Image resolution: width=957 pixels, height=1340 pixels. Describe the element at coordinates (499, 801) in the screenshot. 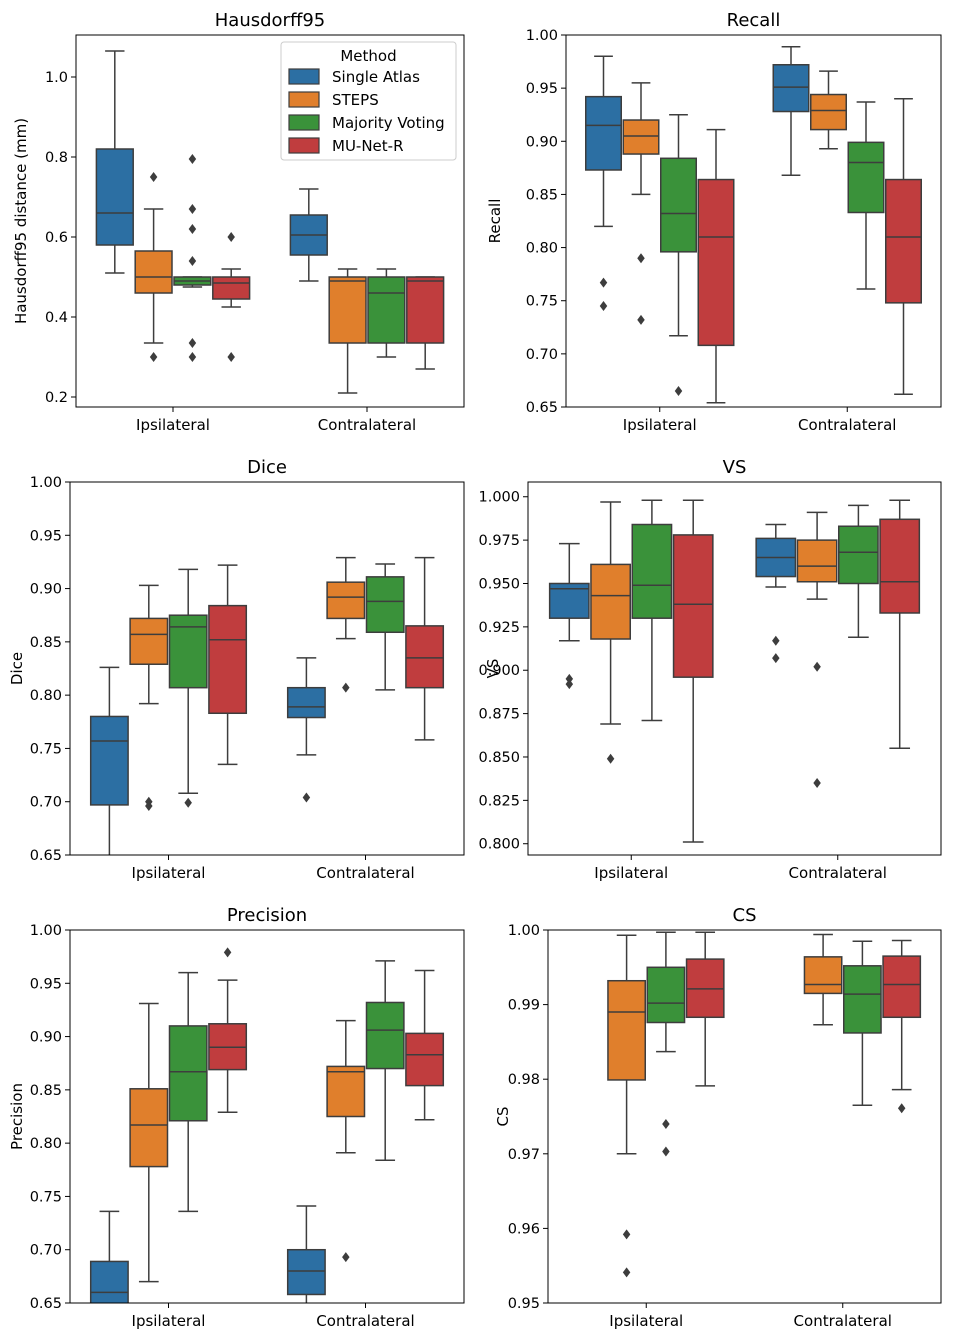

I see `y-tick-label: 0.825` at that location.